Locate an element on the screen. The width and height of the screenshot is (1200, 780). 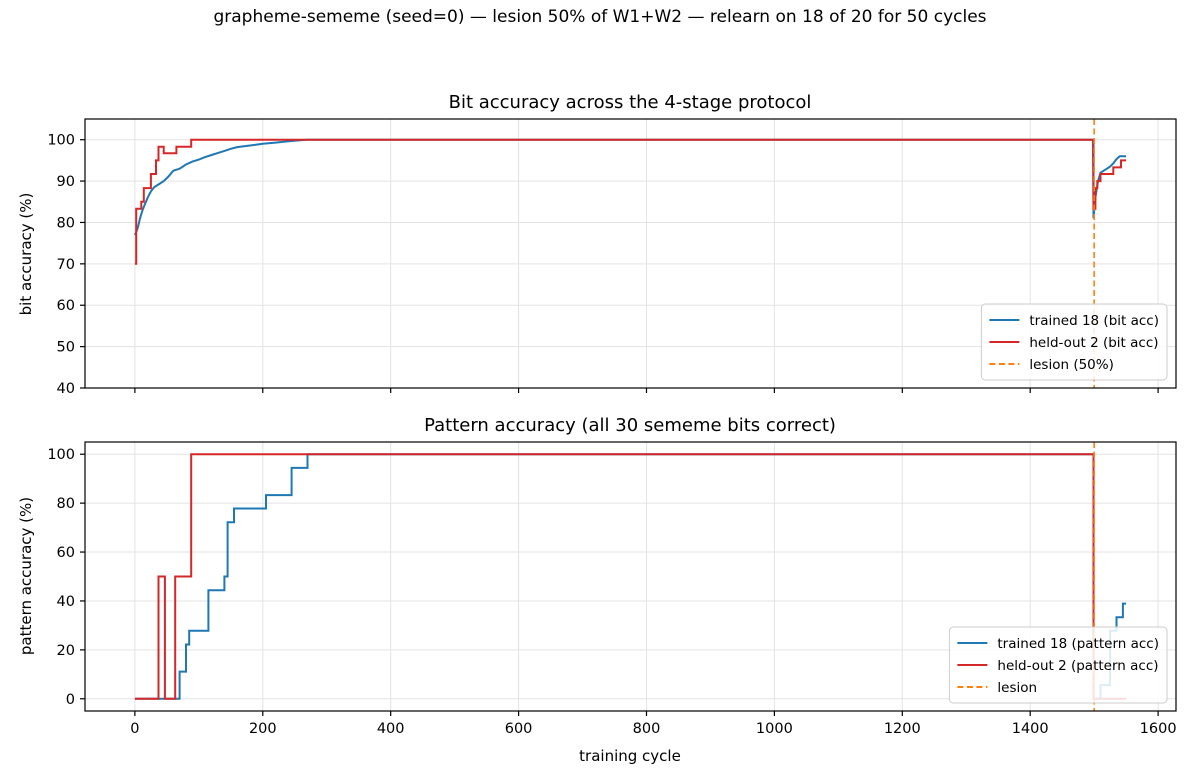
pattern-xtick-label: 1400 is located at coordinates (1030, 729).